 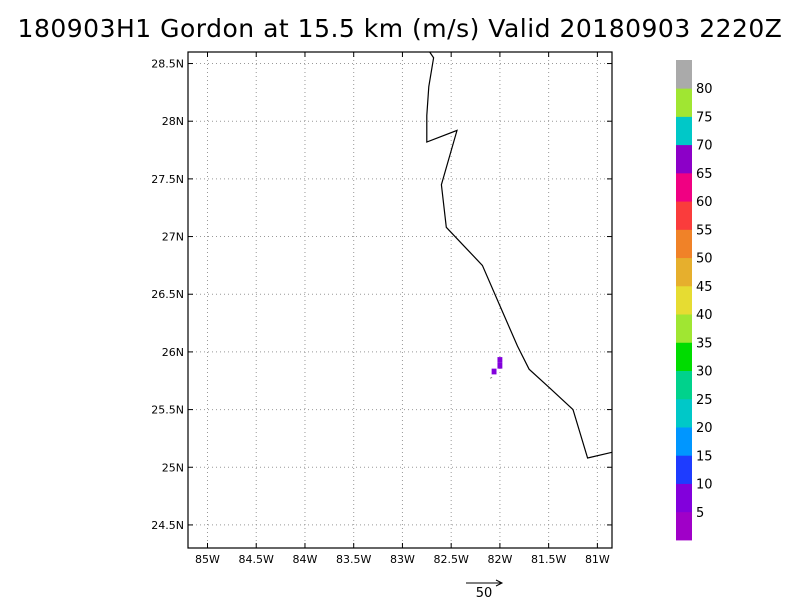 What do you see at coordinates (700, 513) in the screenshot?
I see `colorbar-label: 5` at bounding box center [700, 513].